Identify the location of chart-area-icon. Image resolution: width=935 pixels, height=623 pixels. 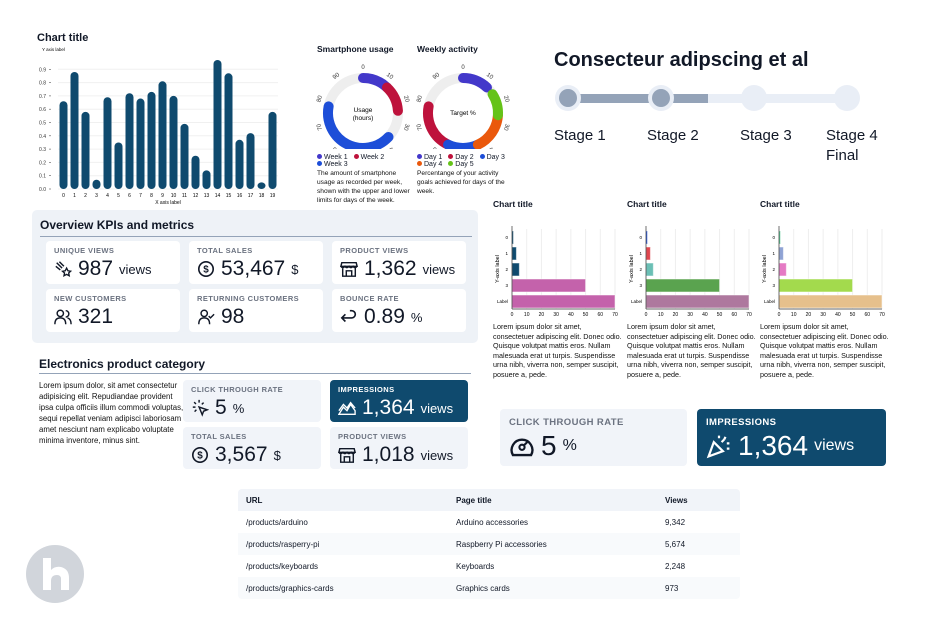
(347, 408).